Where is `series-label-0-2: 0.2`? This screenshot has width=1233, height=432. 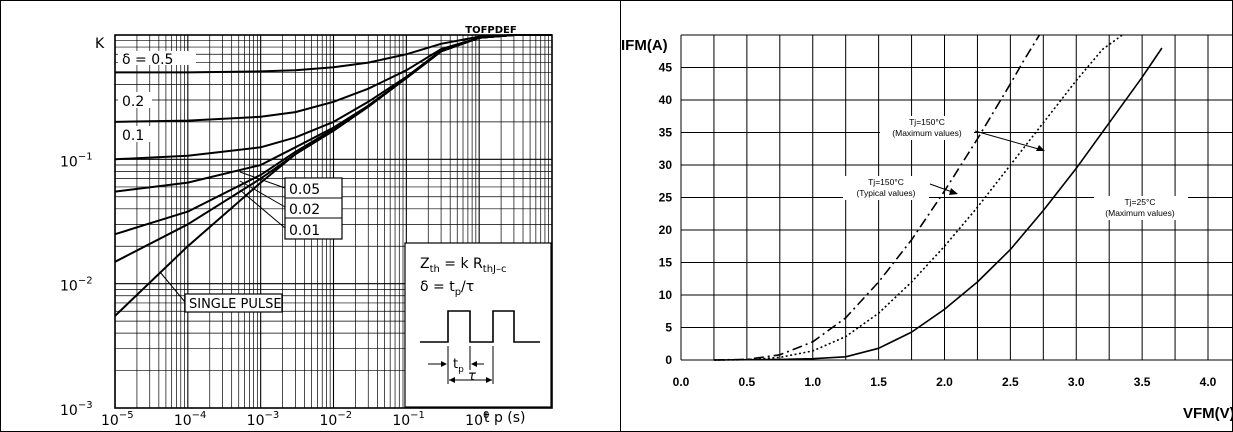
series-label-0-2: 0.2 is located at coordinates (133, 102).